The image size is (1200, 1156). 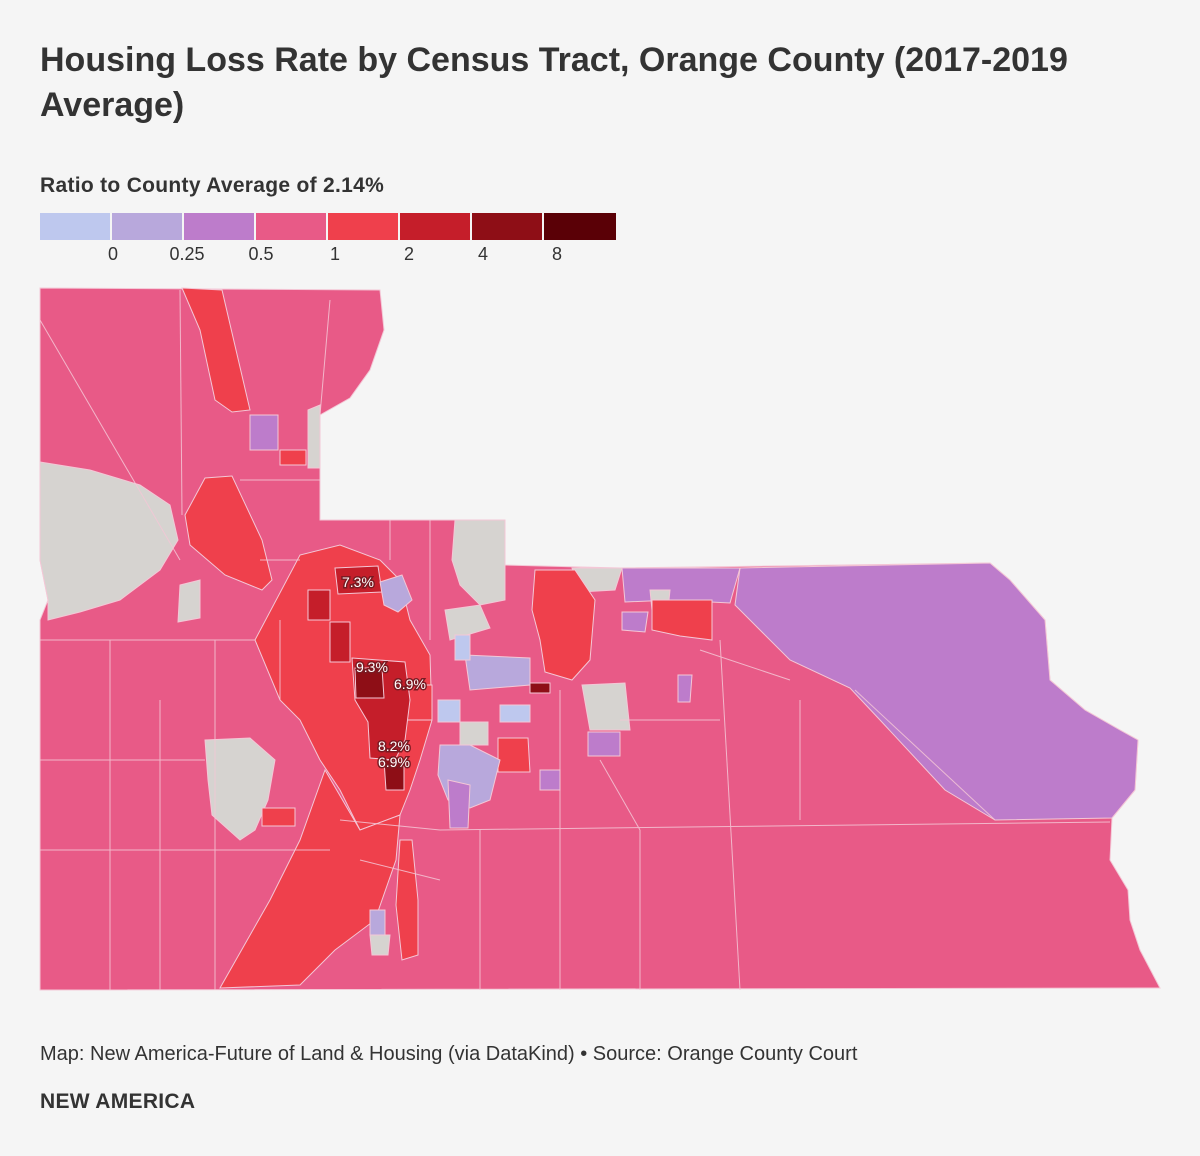 I want to click on tract-northwest-red, so click(x=228, y=533).